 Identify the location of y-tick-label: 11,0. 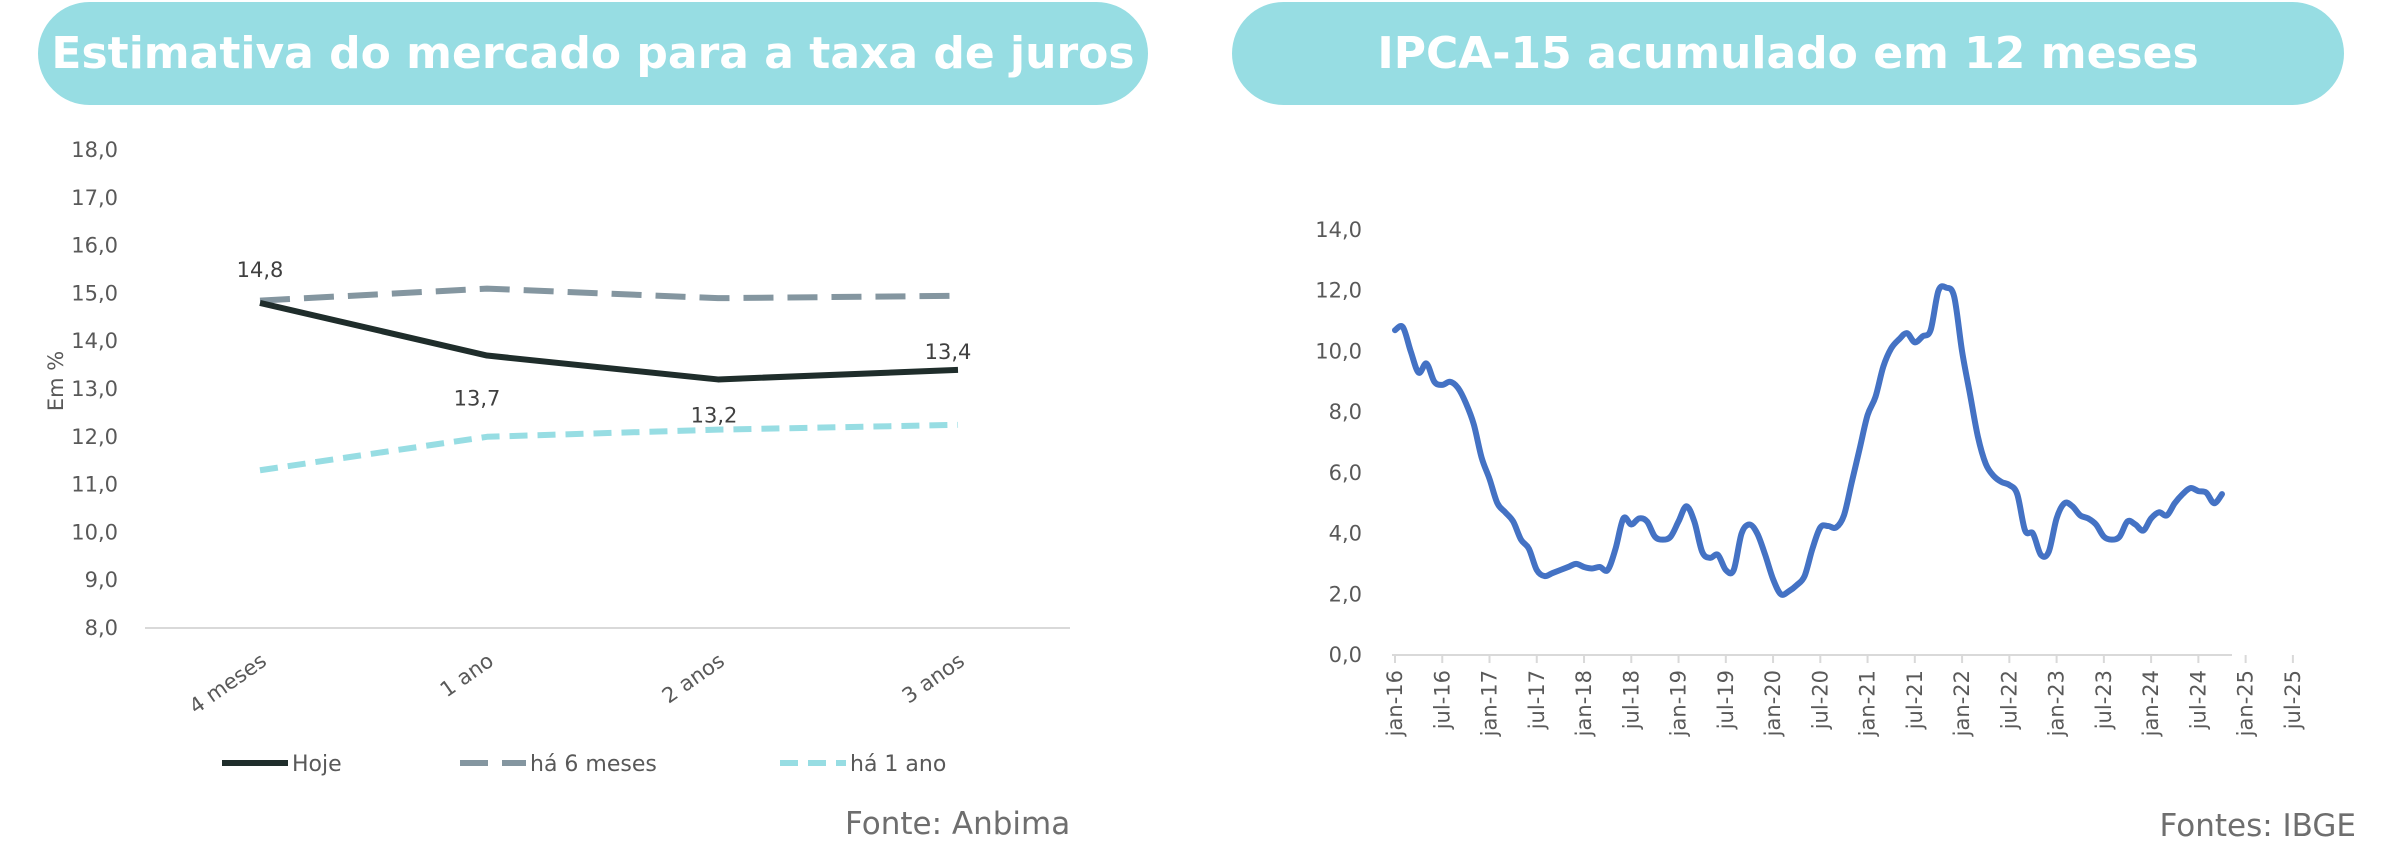
(94, 485).